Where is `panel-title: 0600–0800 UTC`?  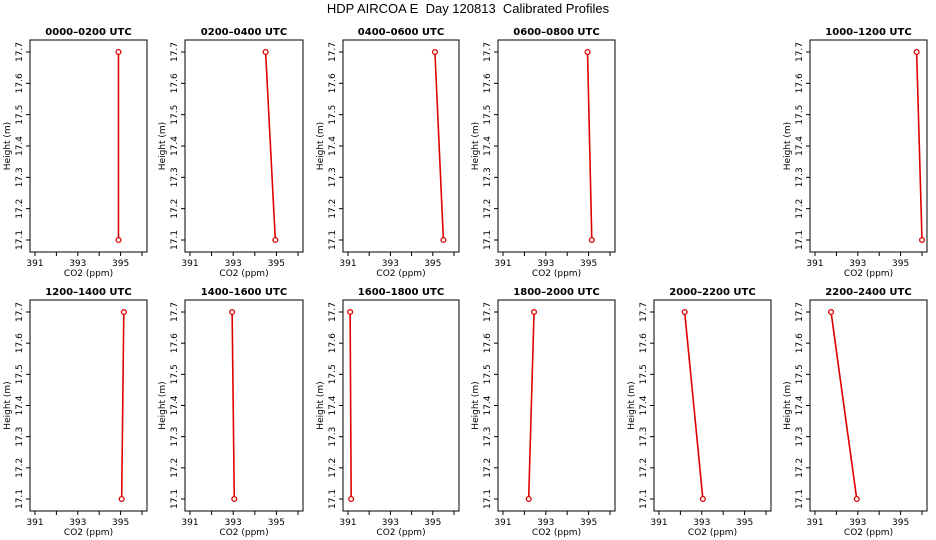
panel-title: 0600–0800 UTC is located at coordinates (556, 32).